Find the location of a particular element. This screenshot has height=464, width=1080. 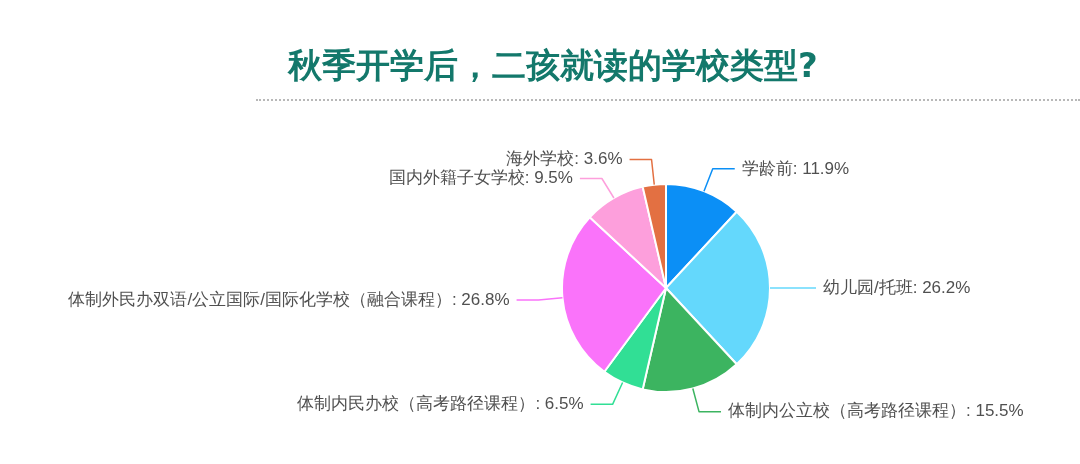

slice-label: 体制外民办双语/公立国际/国际化学校（融合课程）: 26.8% is located at coordinates (289, 299).